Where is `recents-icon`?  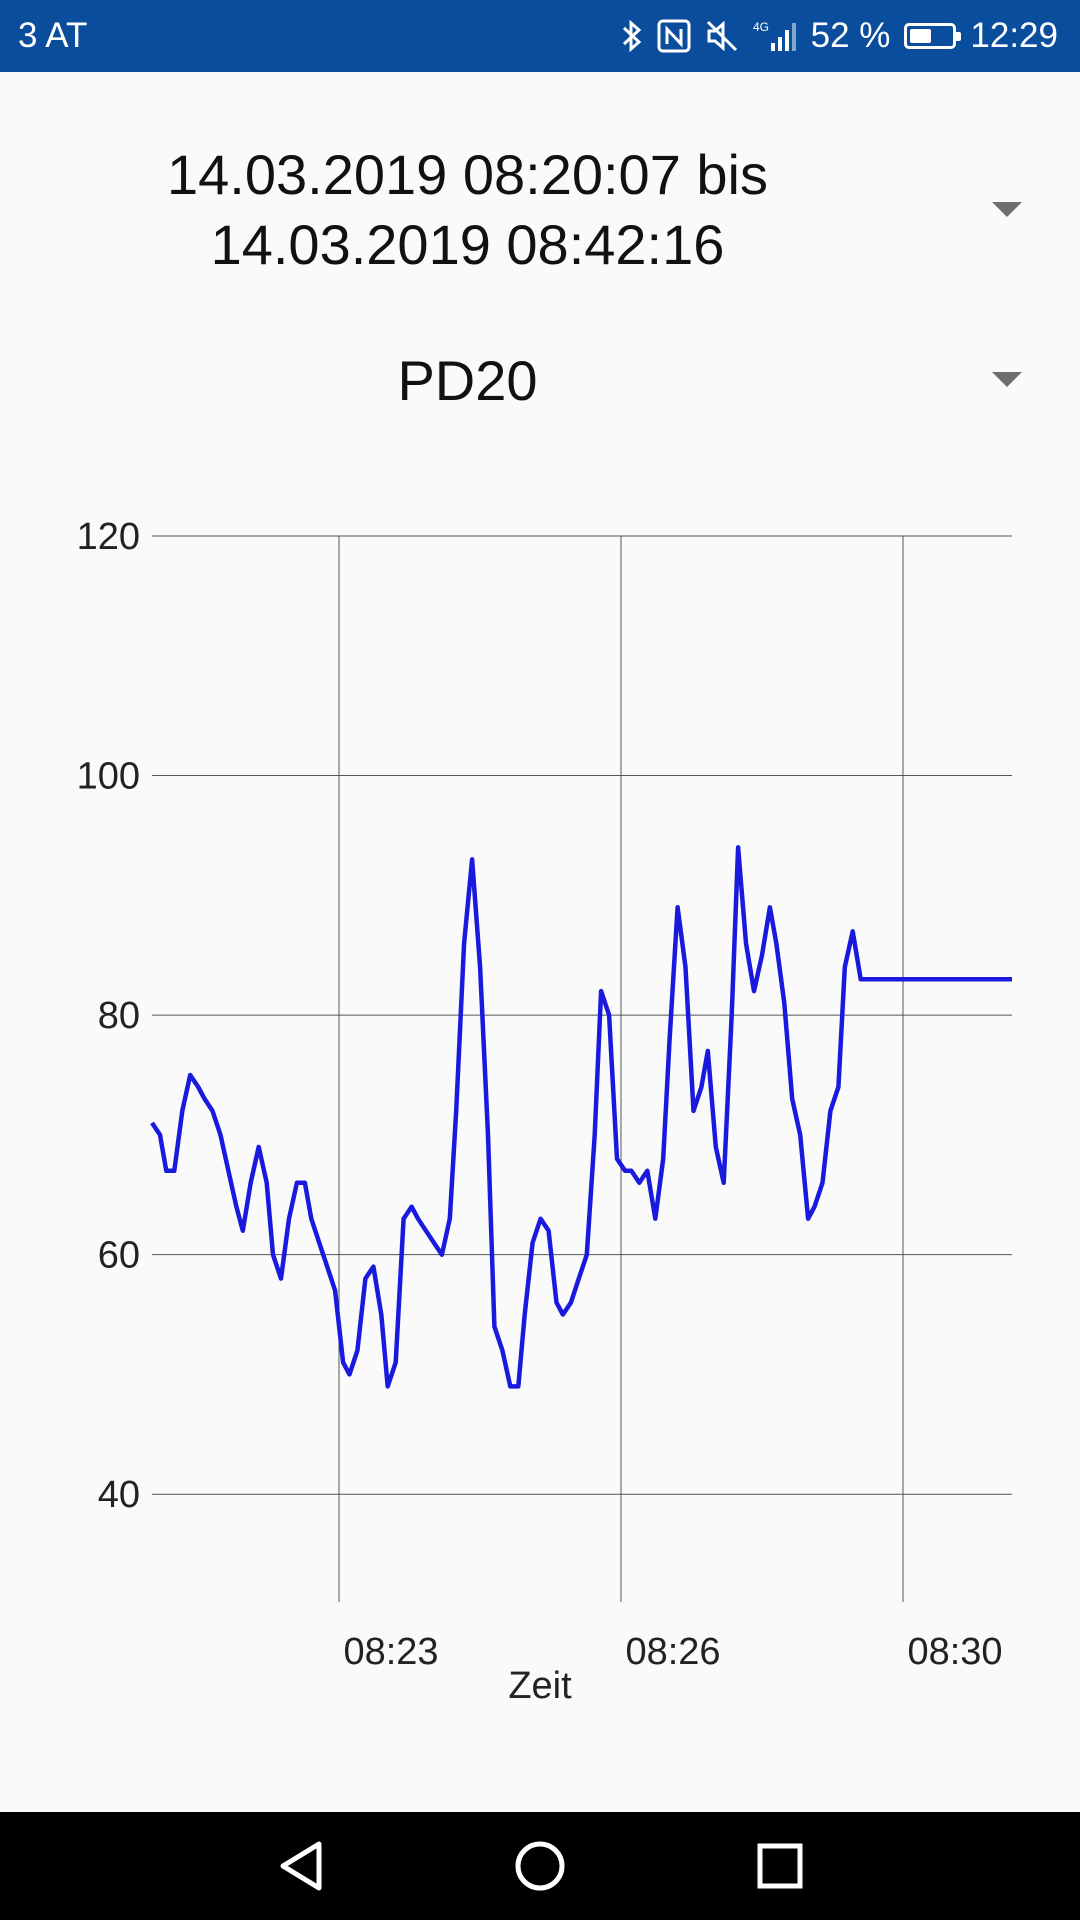
recents-icon is located at coordinates (780, 1866).